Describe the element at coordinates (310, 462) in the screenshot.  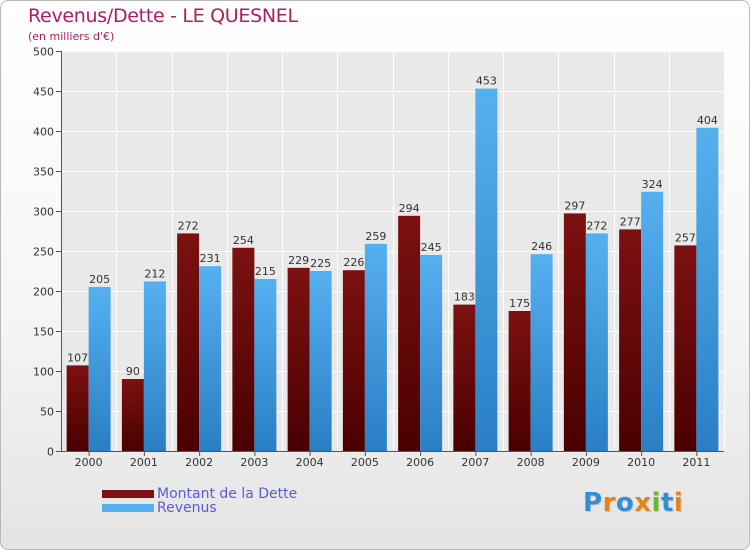
I see `x-tick-label: 2004` at that location.